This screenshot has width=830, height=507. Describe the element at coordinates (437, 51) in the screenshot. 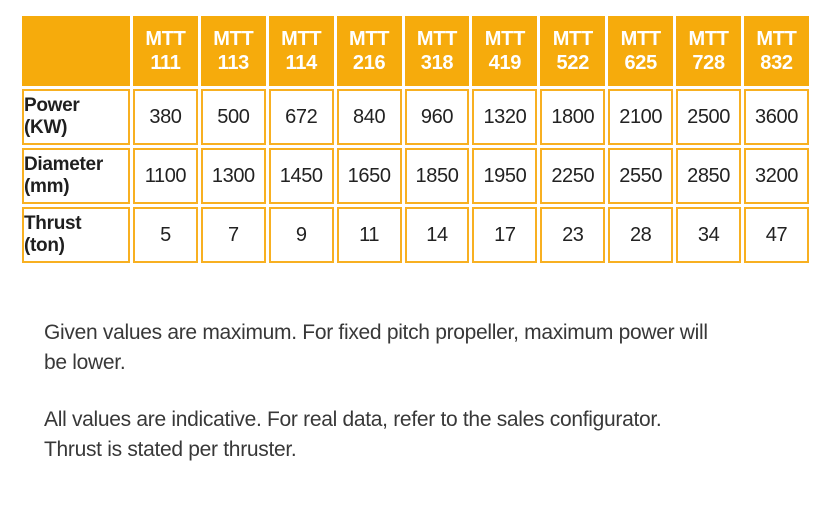

I see `column-header-mtt-318: MTT 318` at that location.